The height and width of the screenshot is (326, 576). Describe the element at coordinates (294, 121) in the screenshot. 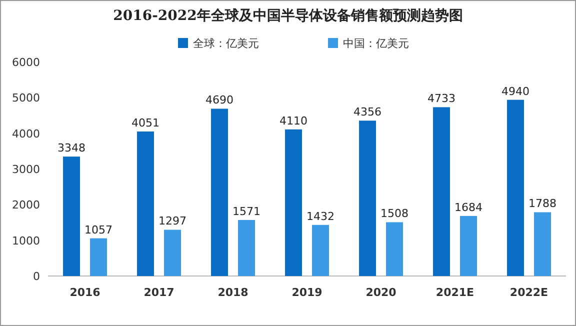

I see `data-label: 4110` at that location.